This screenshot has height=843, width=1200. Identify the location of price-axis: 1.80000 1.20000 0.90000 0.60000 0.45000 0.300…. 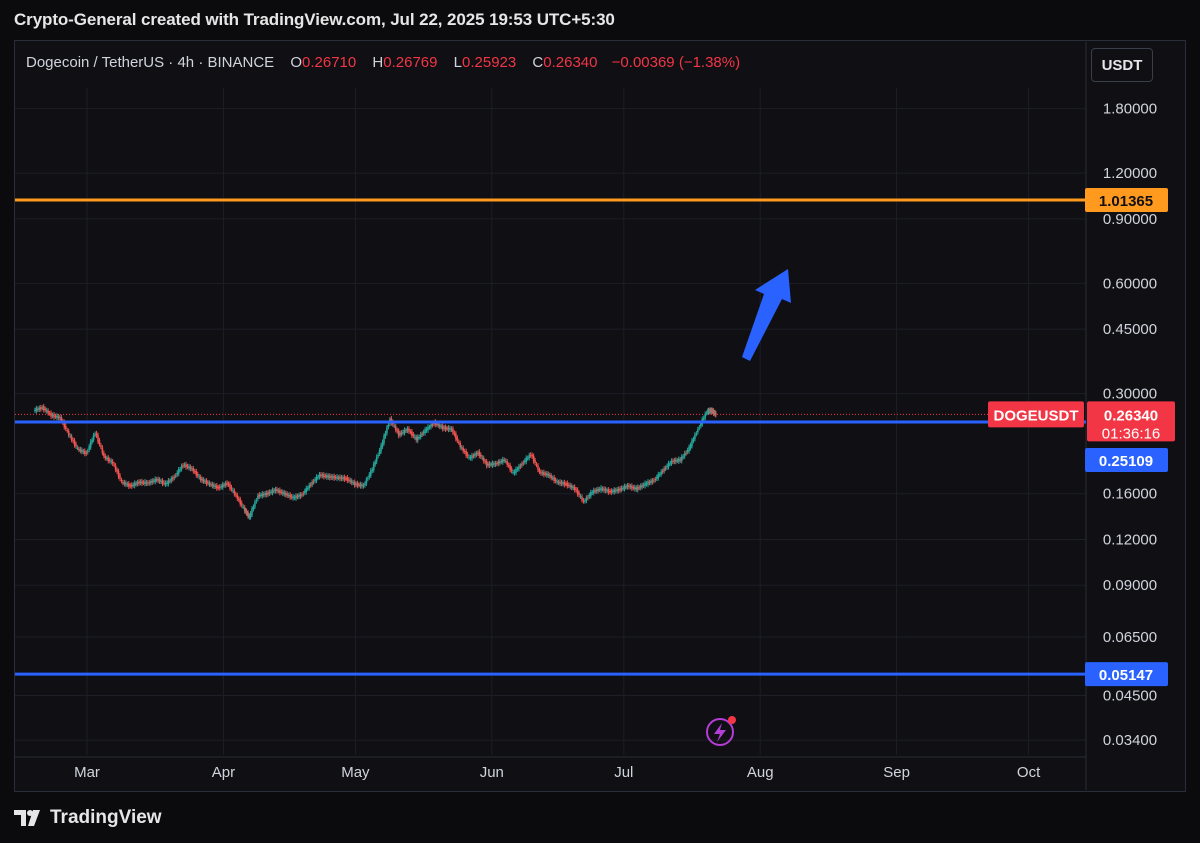
(1130, 425).